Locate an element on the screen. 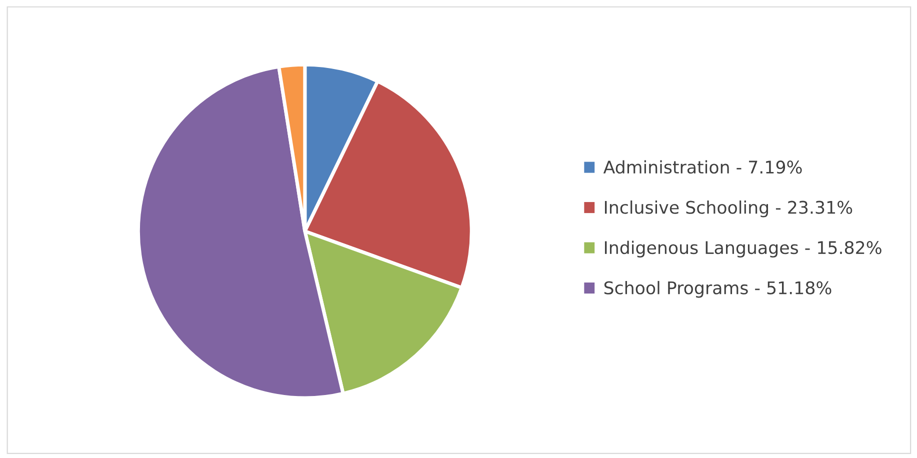 The height and width of the screenshot is (458, 917). legend-label: Administration - 7.19% is located at coordinates (702, 167).